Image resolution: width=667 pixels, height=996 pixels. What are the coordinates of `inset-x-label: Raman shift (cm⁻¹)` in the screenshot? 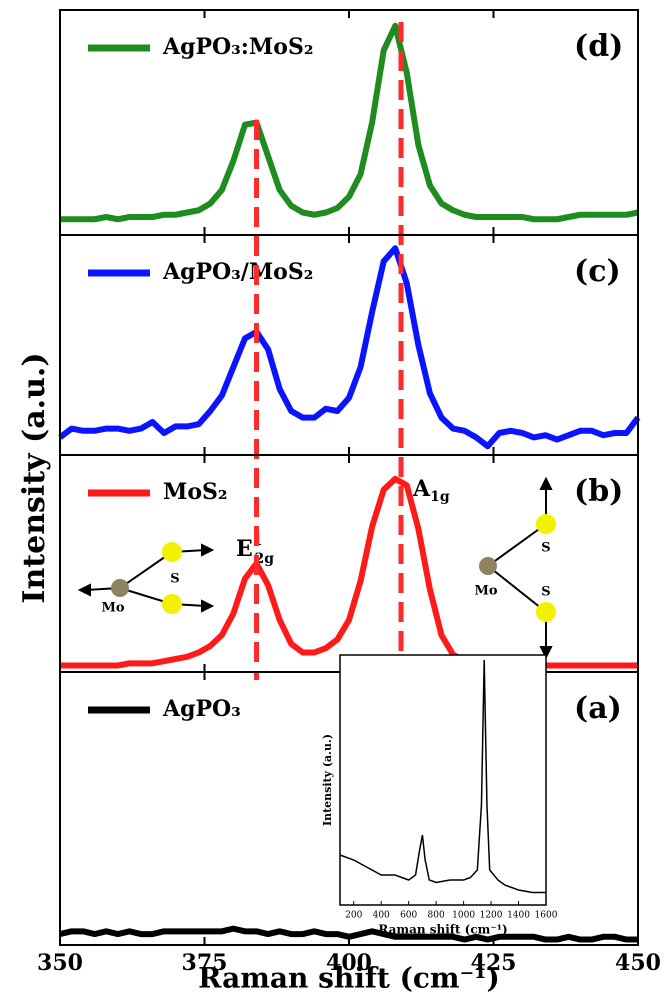 It's located at (442, 930).